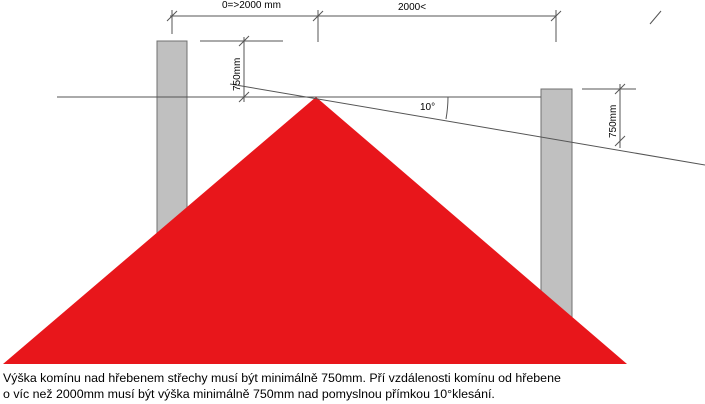 The image size is (705, 404). I want to click on angle-arc, so click(447, 108).